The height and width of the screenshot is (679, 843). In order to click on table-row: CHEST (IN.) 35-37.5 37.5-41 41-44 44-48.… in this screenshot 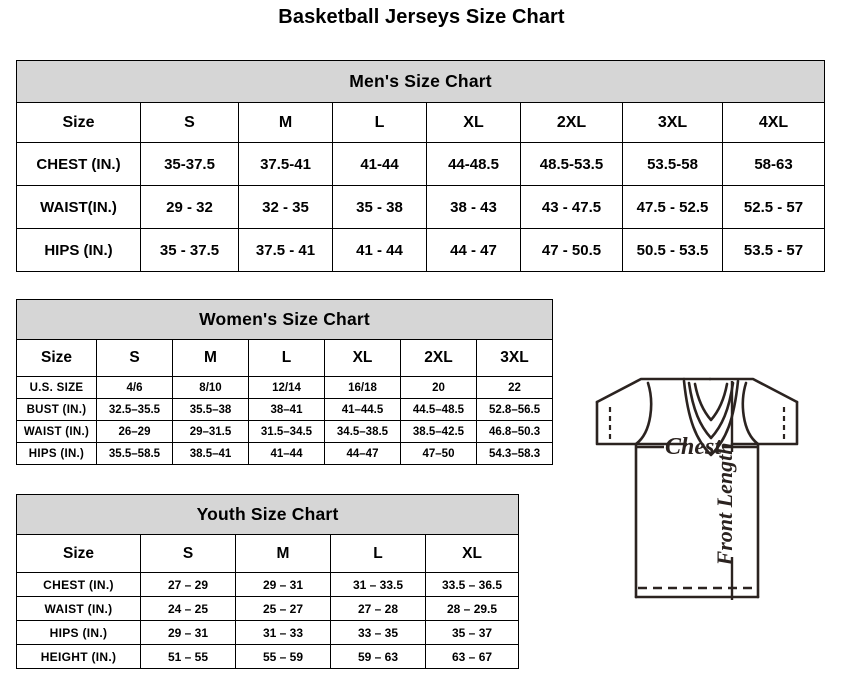, I will do `click(421, 164)`.